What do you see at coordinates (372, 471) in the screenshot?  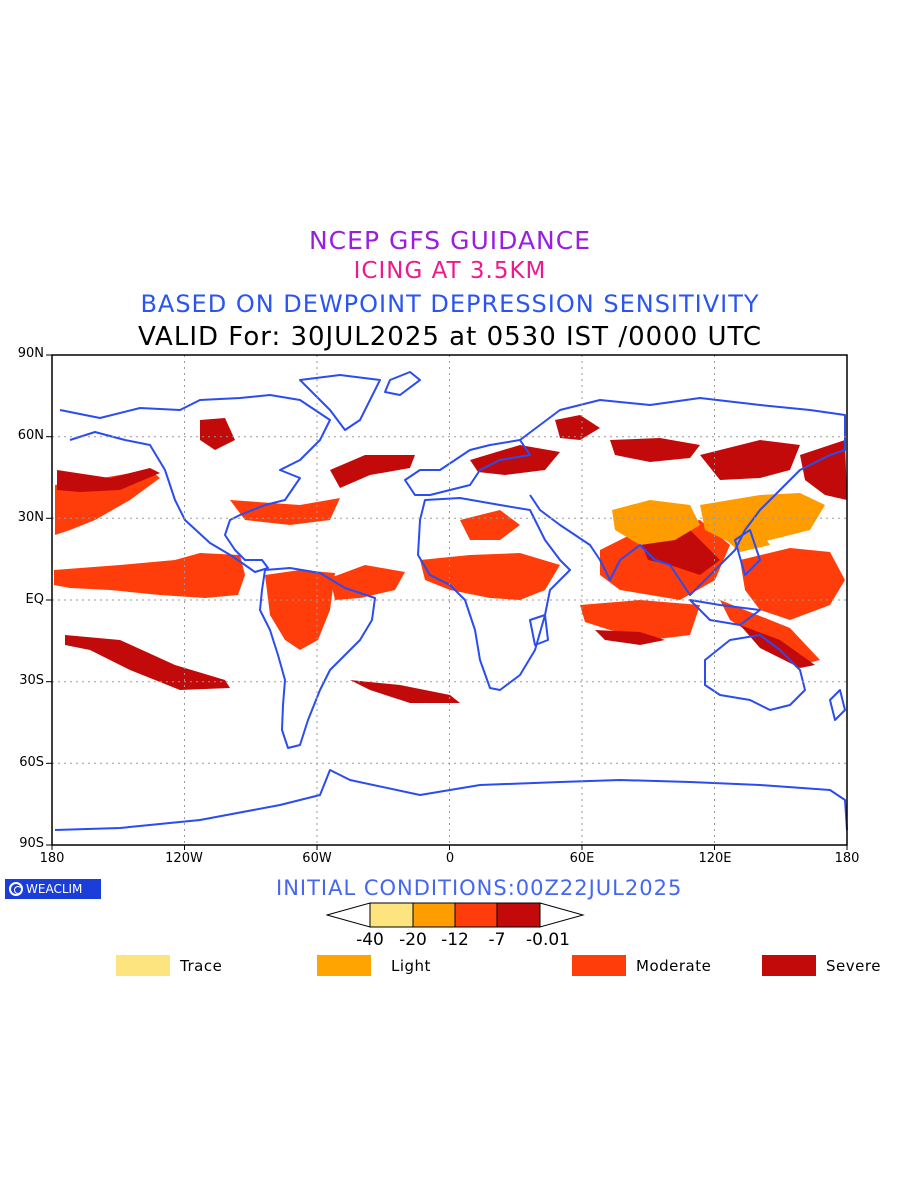 I see `icing-area-newfoundland` at bounding box center [372, 471].